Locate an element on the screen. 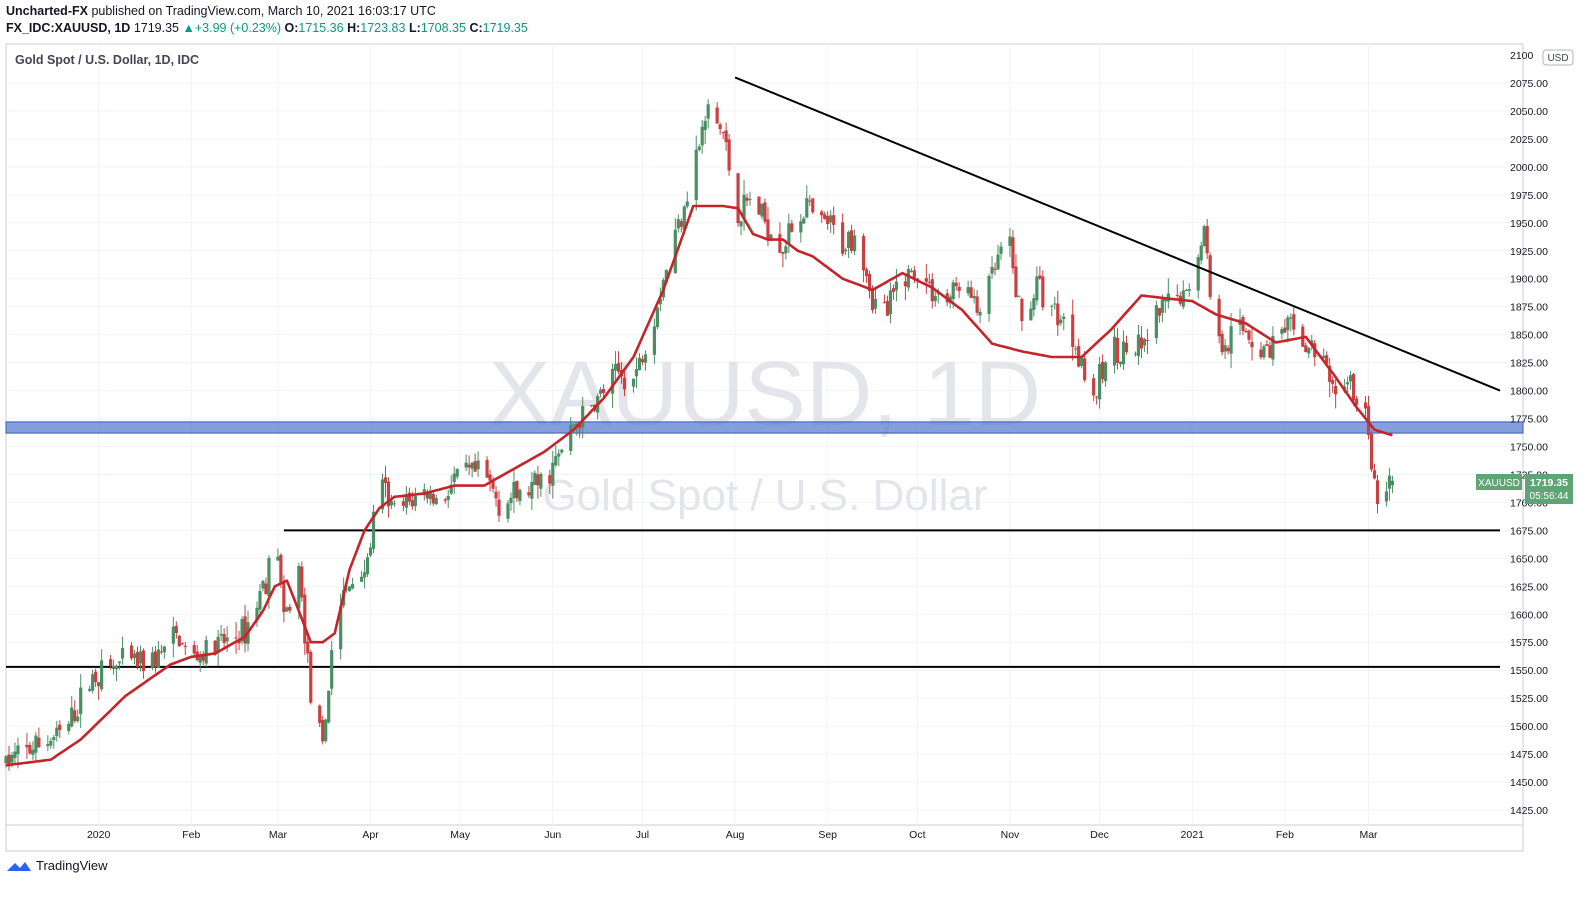 Image resolution: width=1590 pixels, height=897 pixels. y-tick-label: 1425.00 is located at coordinates (1529, 811).